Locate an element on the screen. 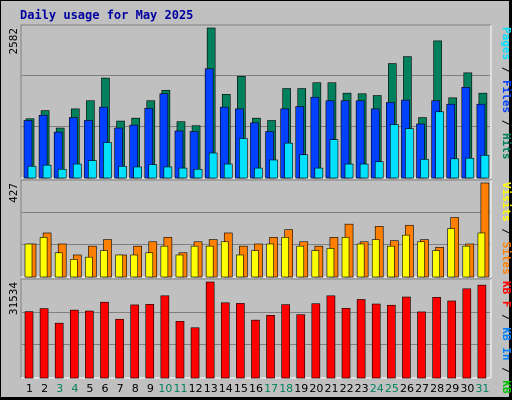 The width and height of the screenshot is (512, 400). x-tick-label-day-9: 9 is located at coordinates (150, 388).